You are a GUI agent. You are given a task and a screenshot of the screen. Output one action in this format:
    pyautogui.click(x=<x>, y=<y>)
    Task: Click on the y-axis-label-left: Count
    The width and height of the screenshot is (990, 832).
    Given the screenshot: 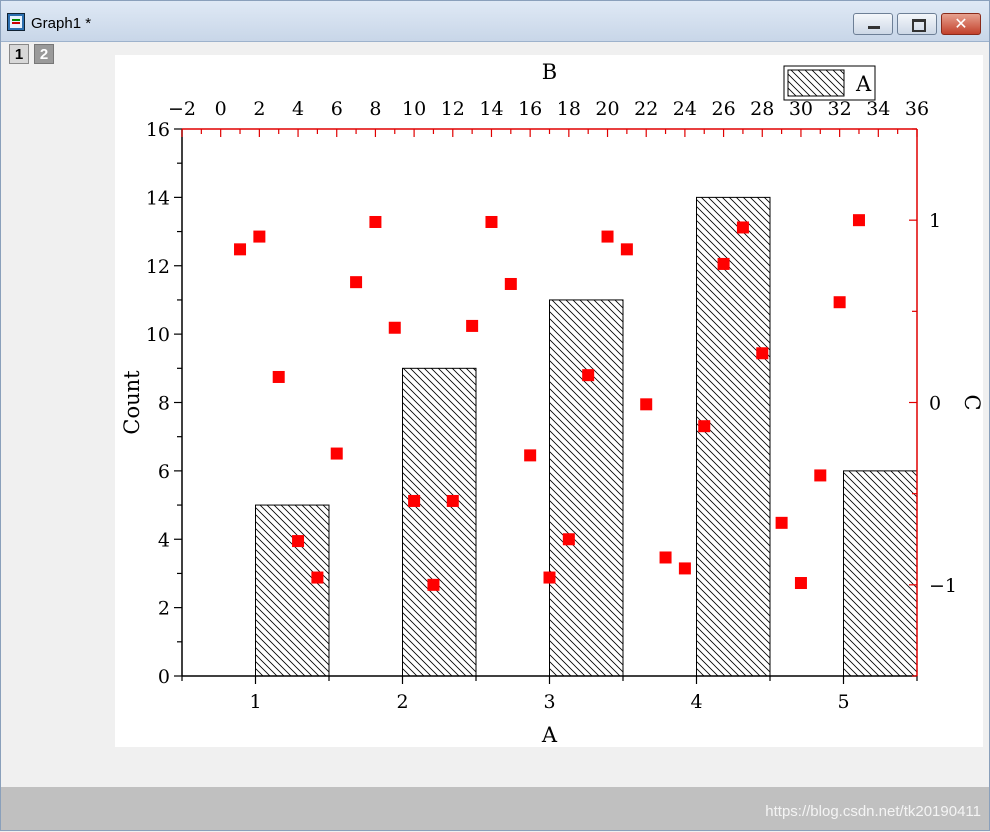 What is the action you would take?
    pyautogui.click(x=132, y=402)
    